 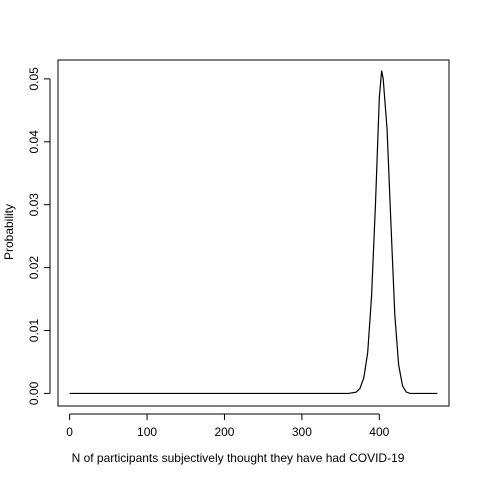 What do you see at coordinates (69, 432) in the screenshot?
I see `x-tick-label: 0` at bounding box center [69, 432].